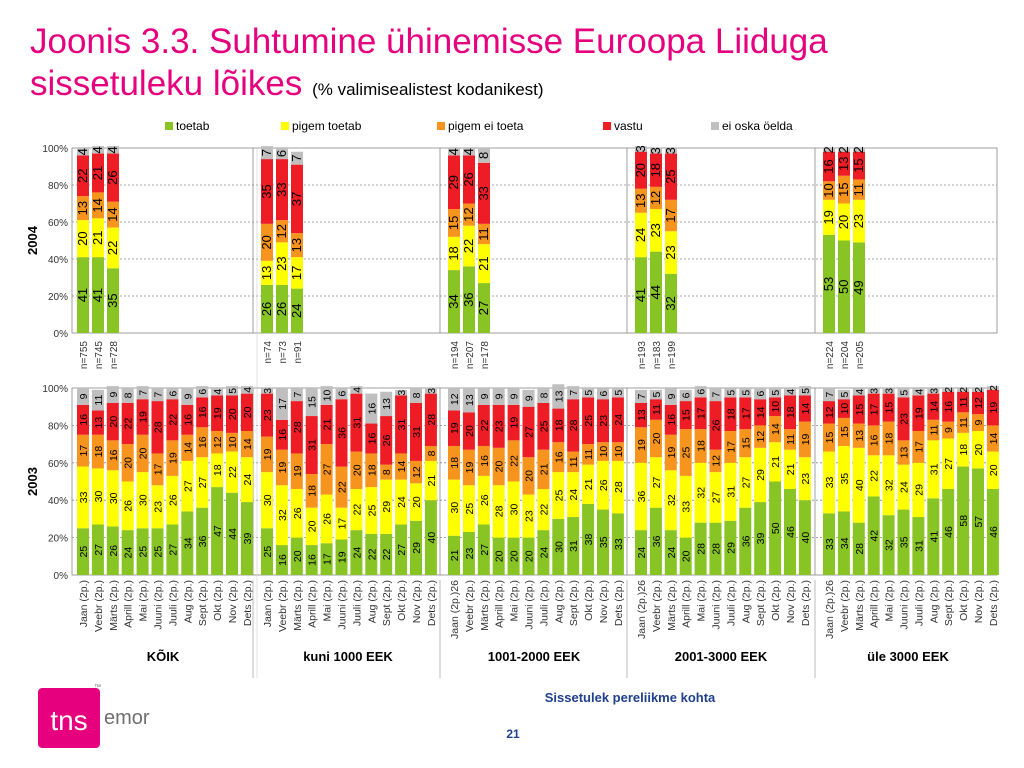  What do you see at coordinates (964, 521) in the screenshot?
I see `data-label: 58` at bounding box center [964, 521].